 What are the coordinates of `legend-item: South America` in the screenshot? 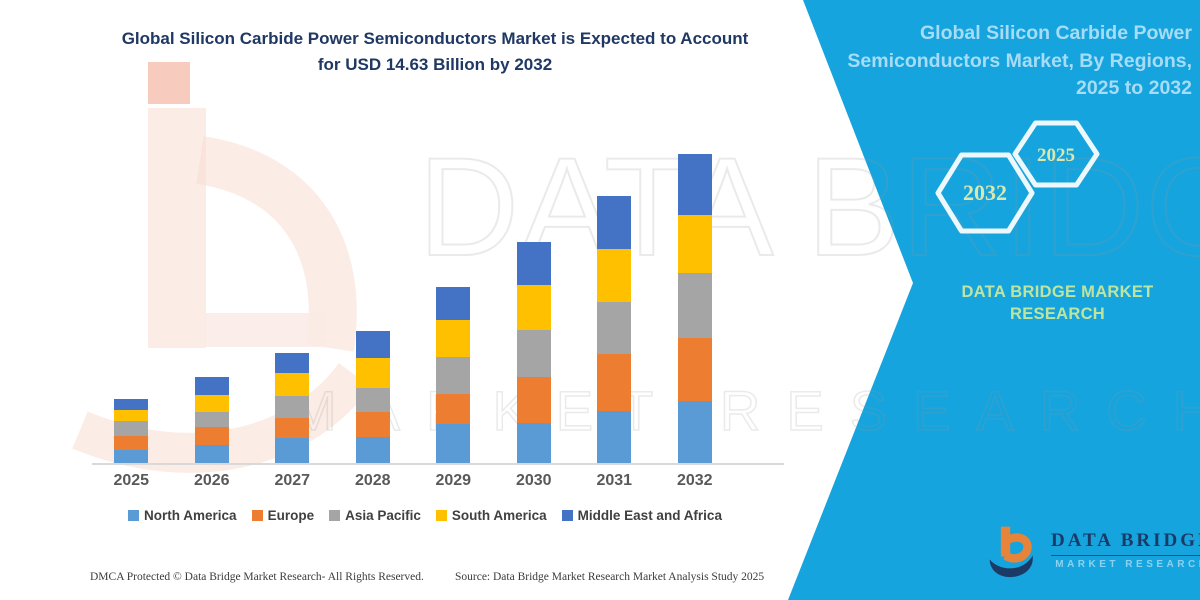 It's located at (491, 515).